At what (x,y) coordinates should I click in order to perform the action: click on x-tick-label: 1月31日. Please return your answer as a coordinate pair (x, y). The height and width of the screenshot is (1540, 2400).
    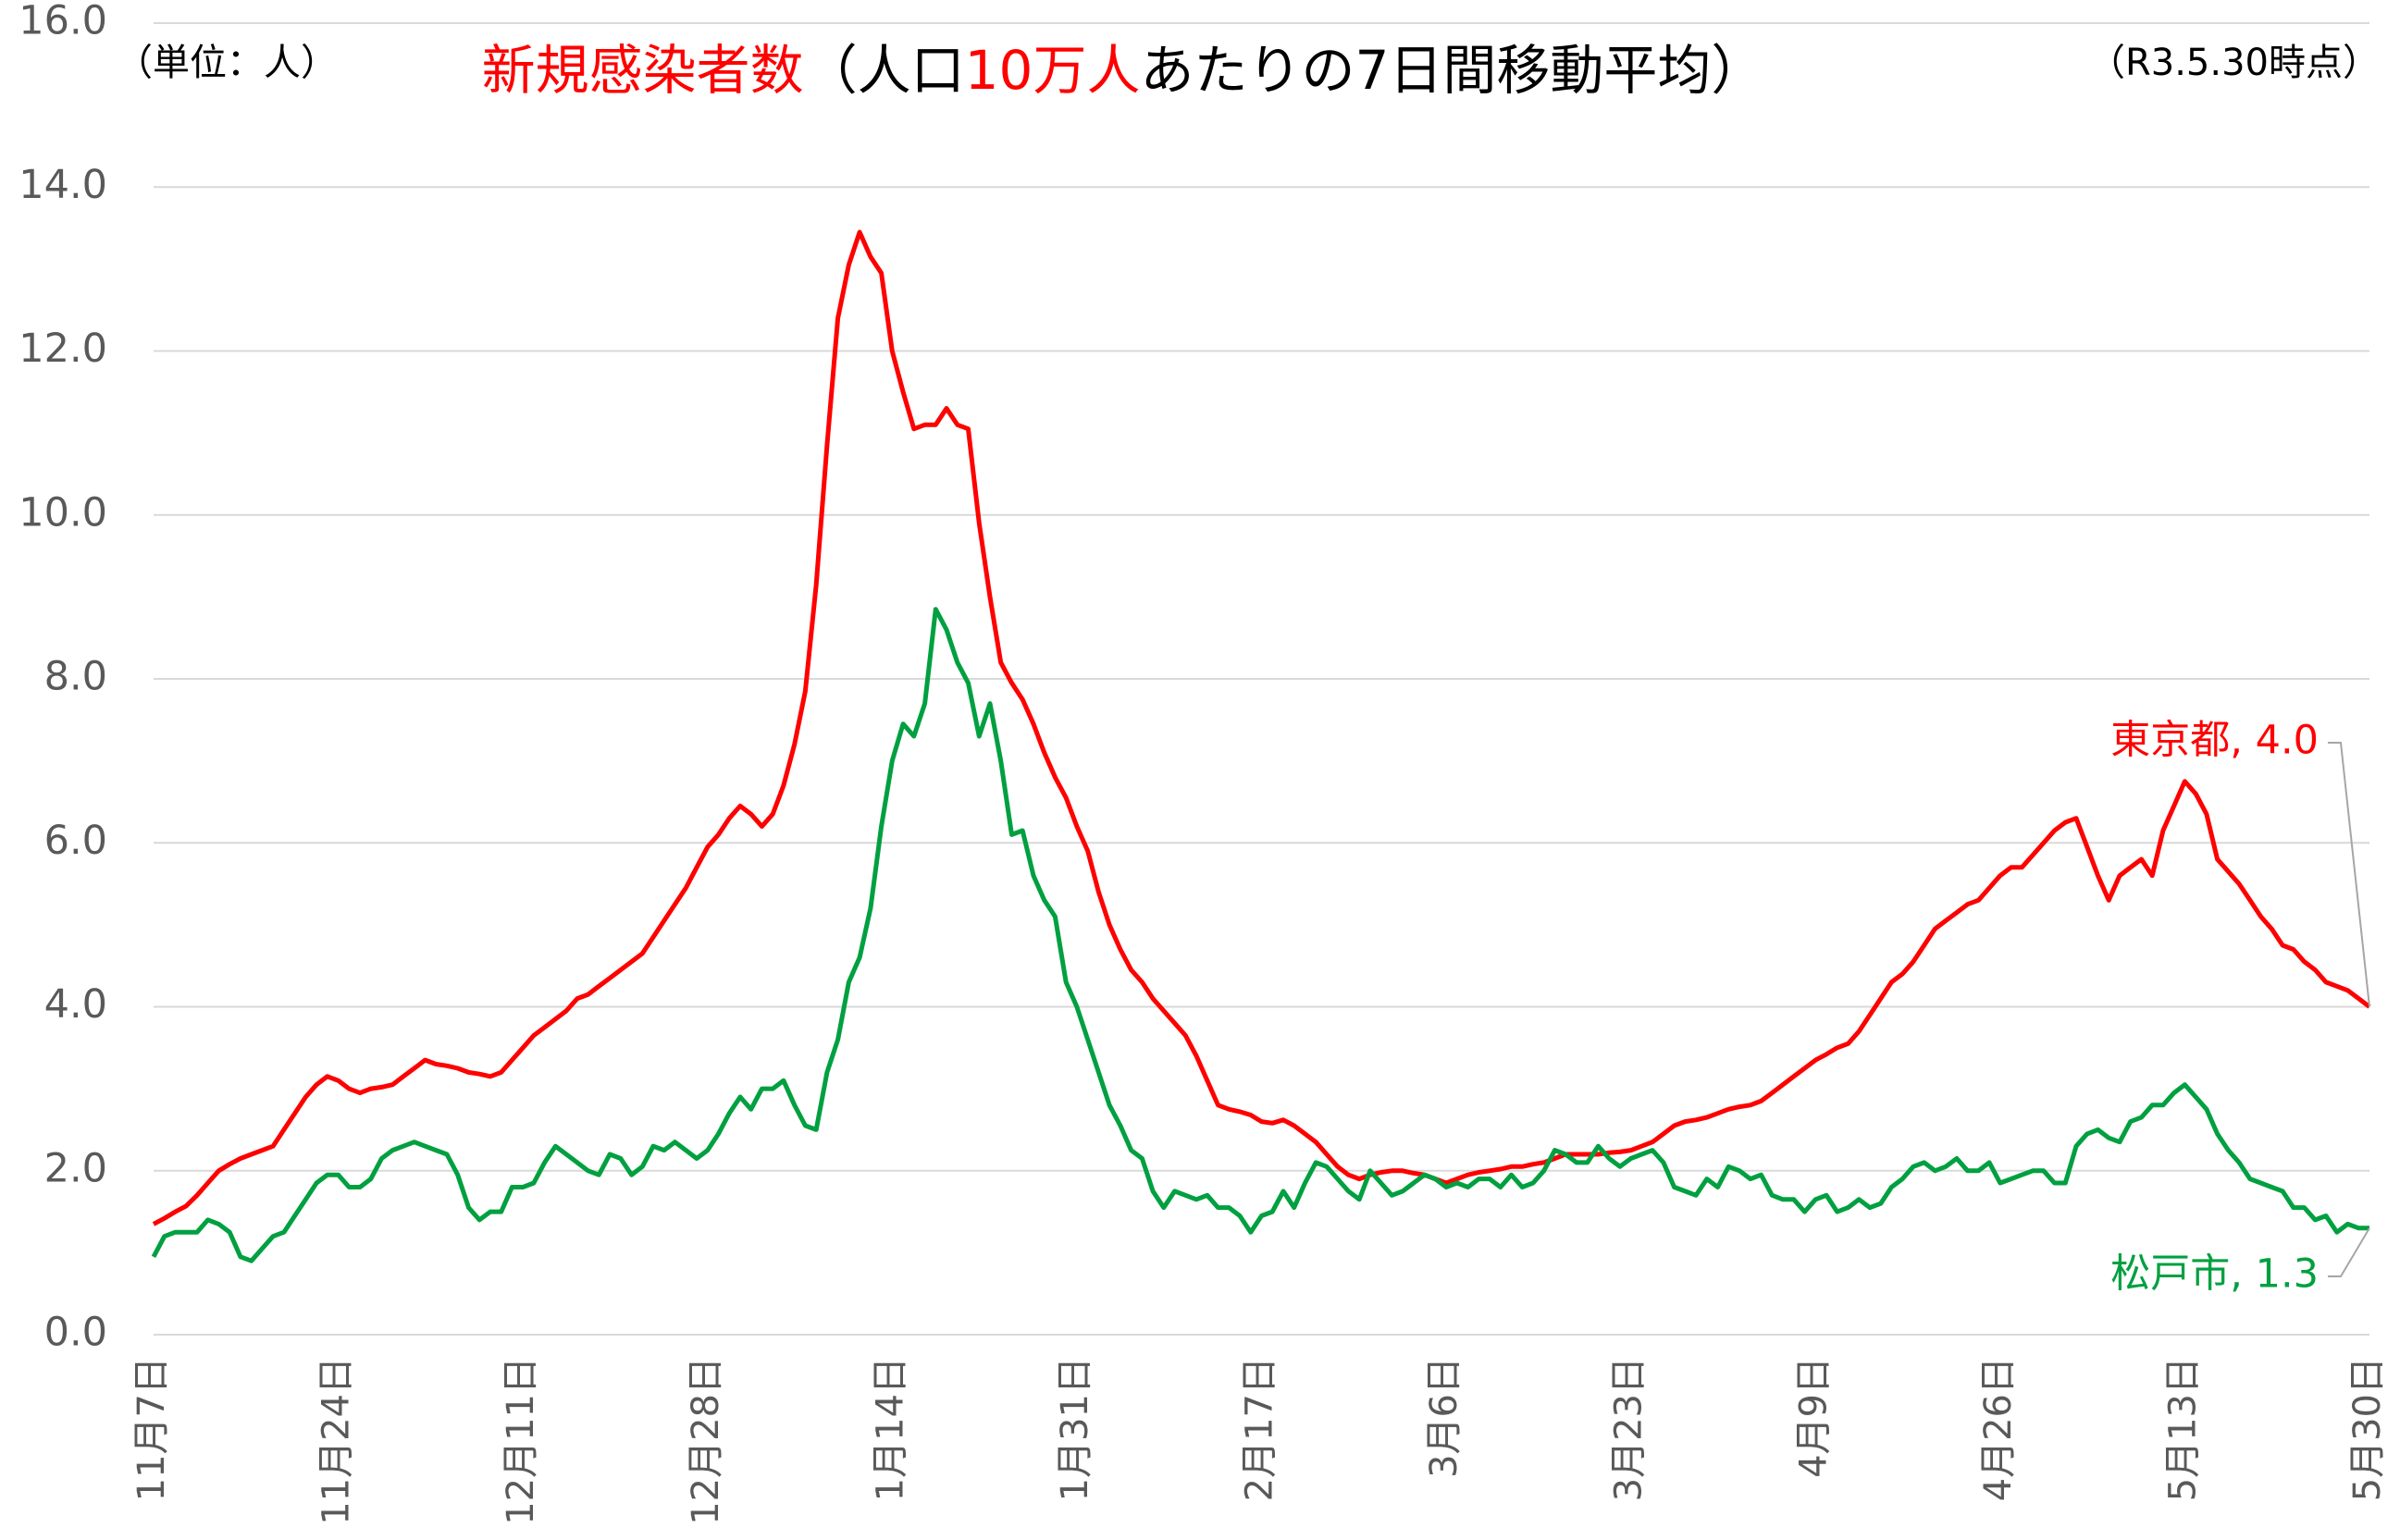
    Looking at the image, I should click on (1075, 1429).